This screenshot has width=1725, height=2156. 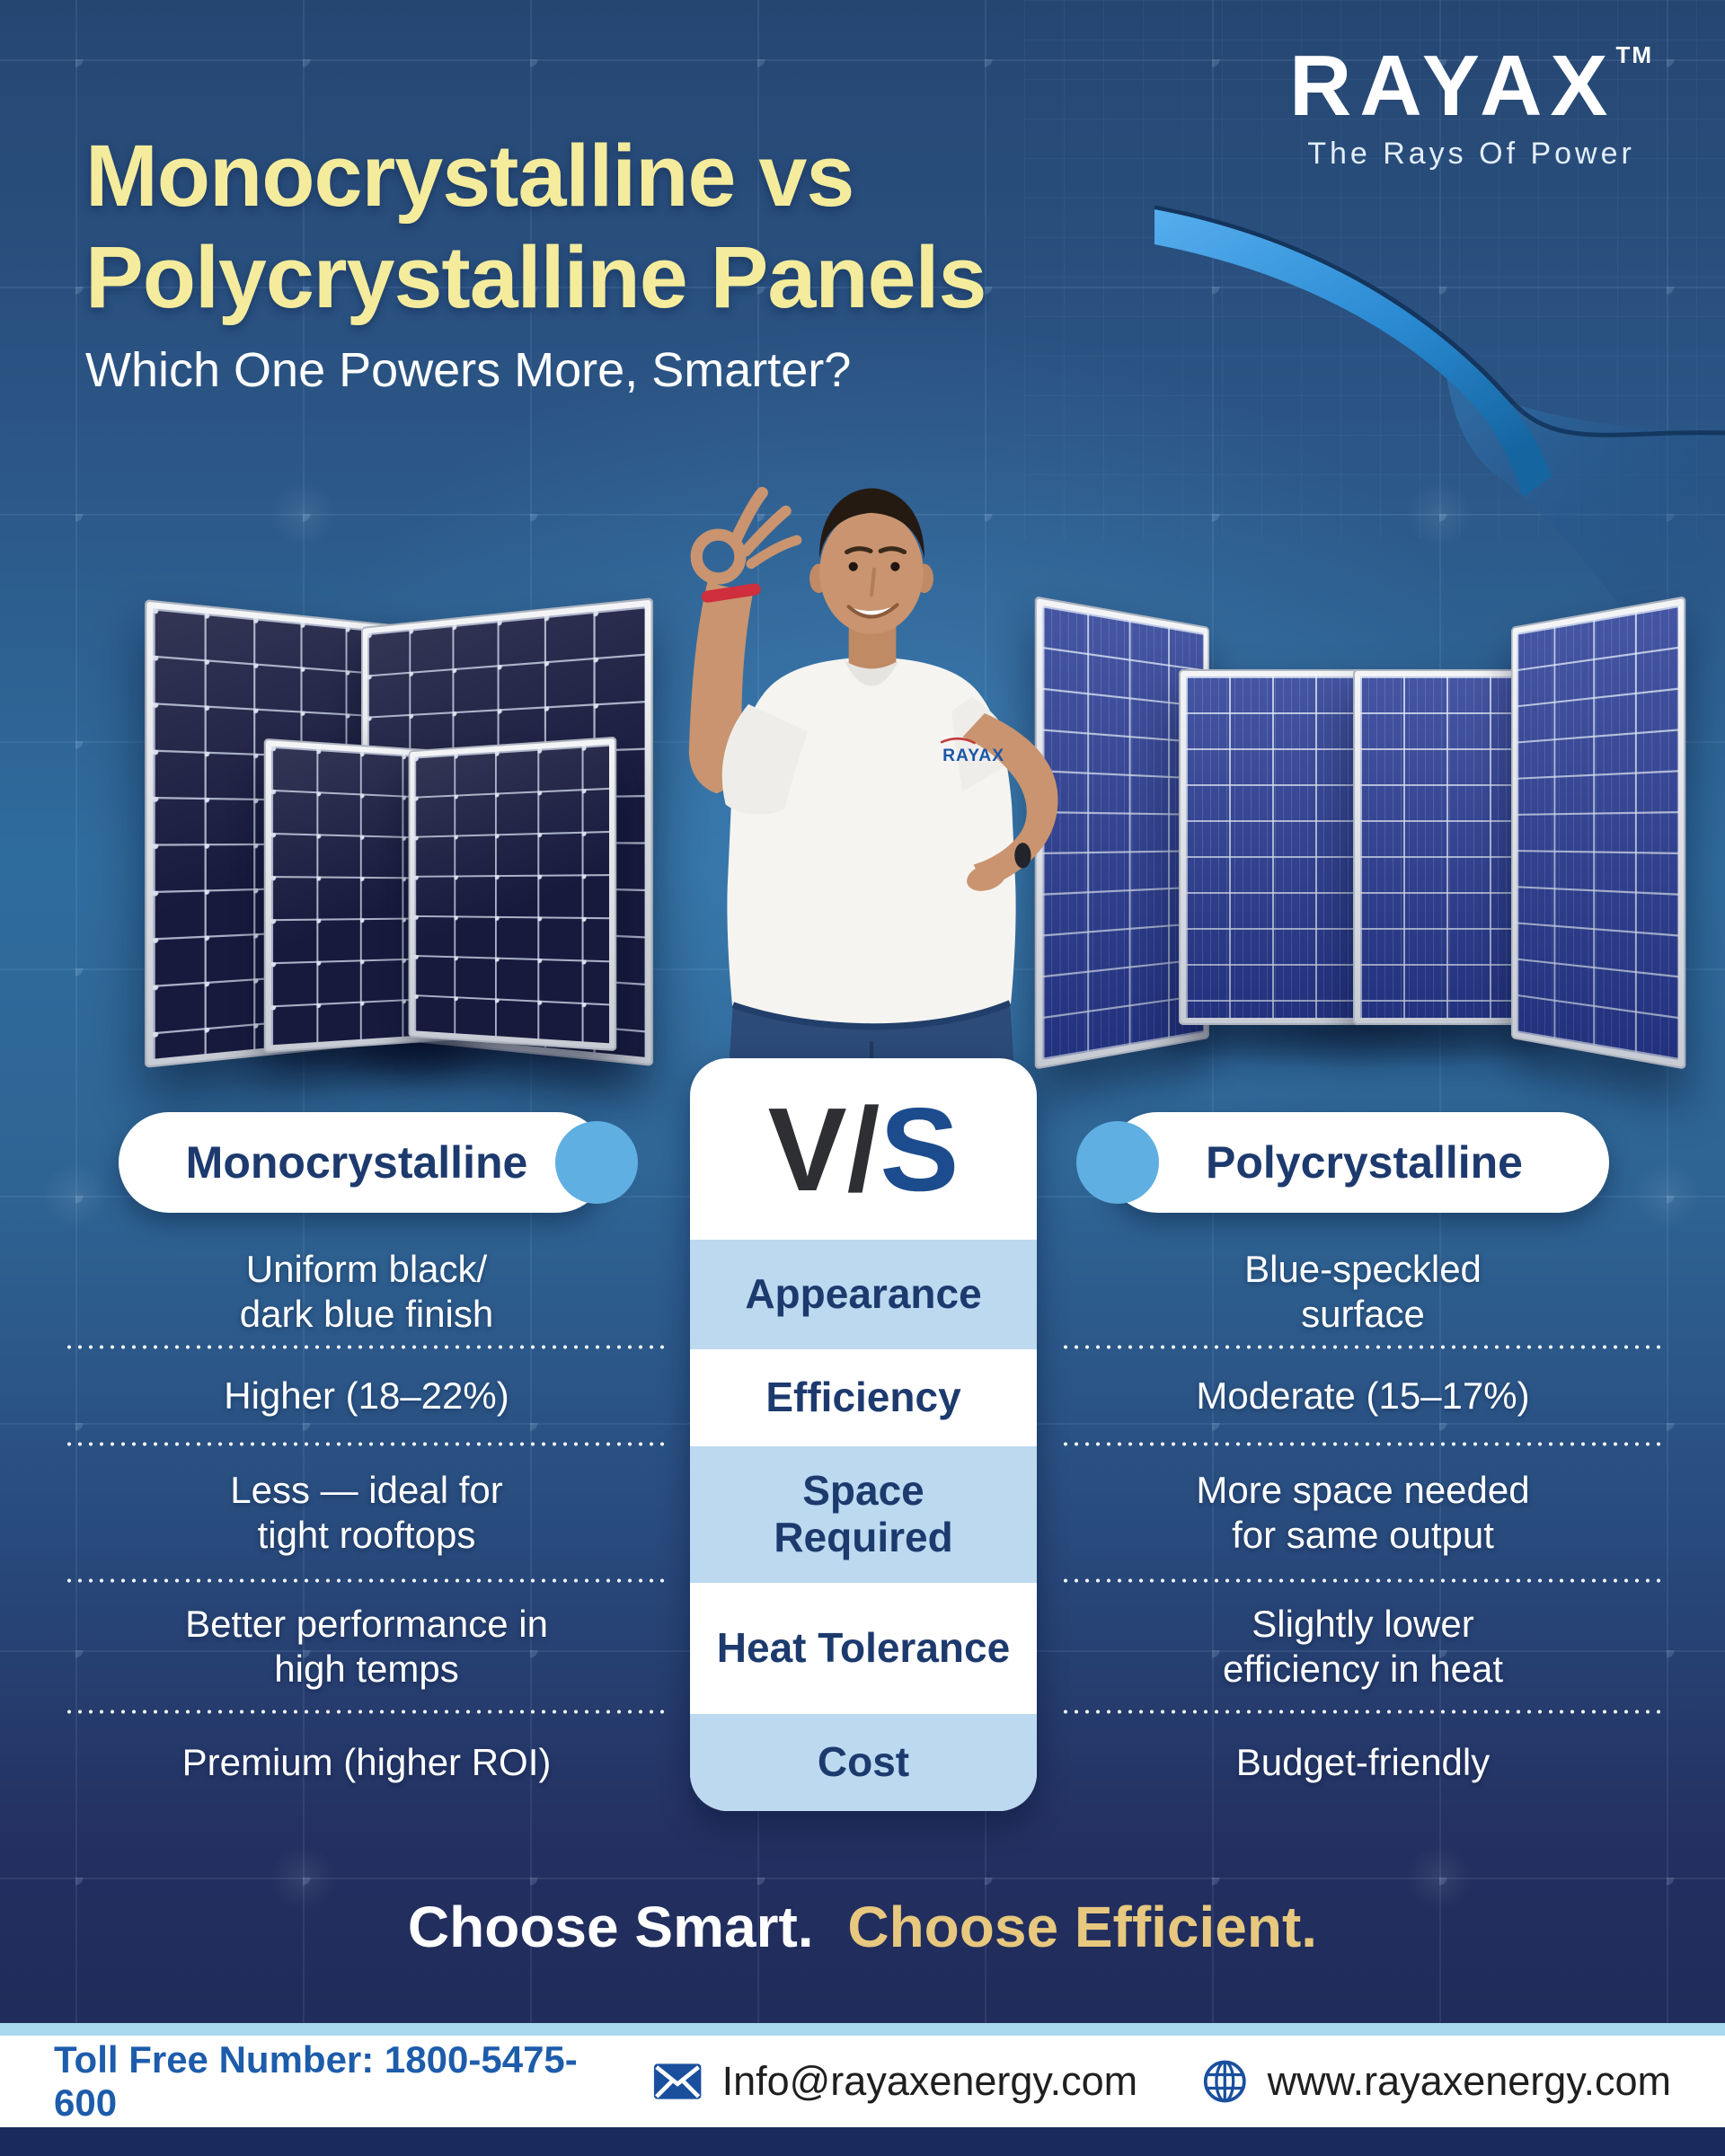 What do you see at coordinates (366, 1512) in the screenshot?
I see `mono-space-value: Less — ideal for tight rooftops` at bounding box center [366, 1512].